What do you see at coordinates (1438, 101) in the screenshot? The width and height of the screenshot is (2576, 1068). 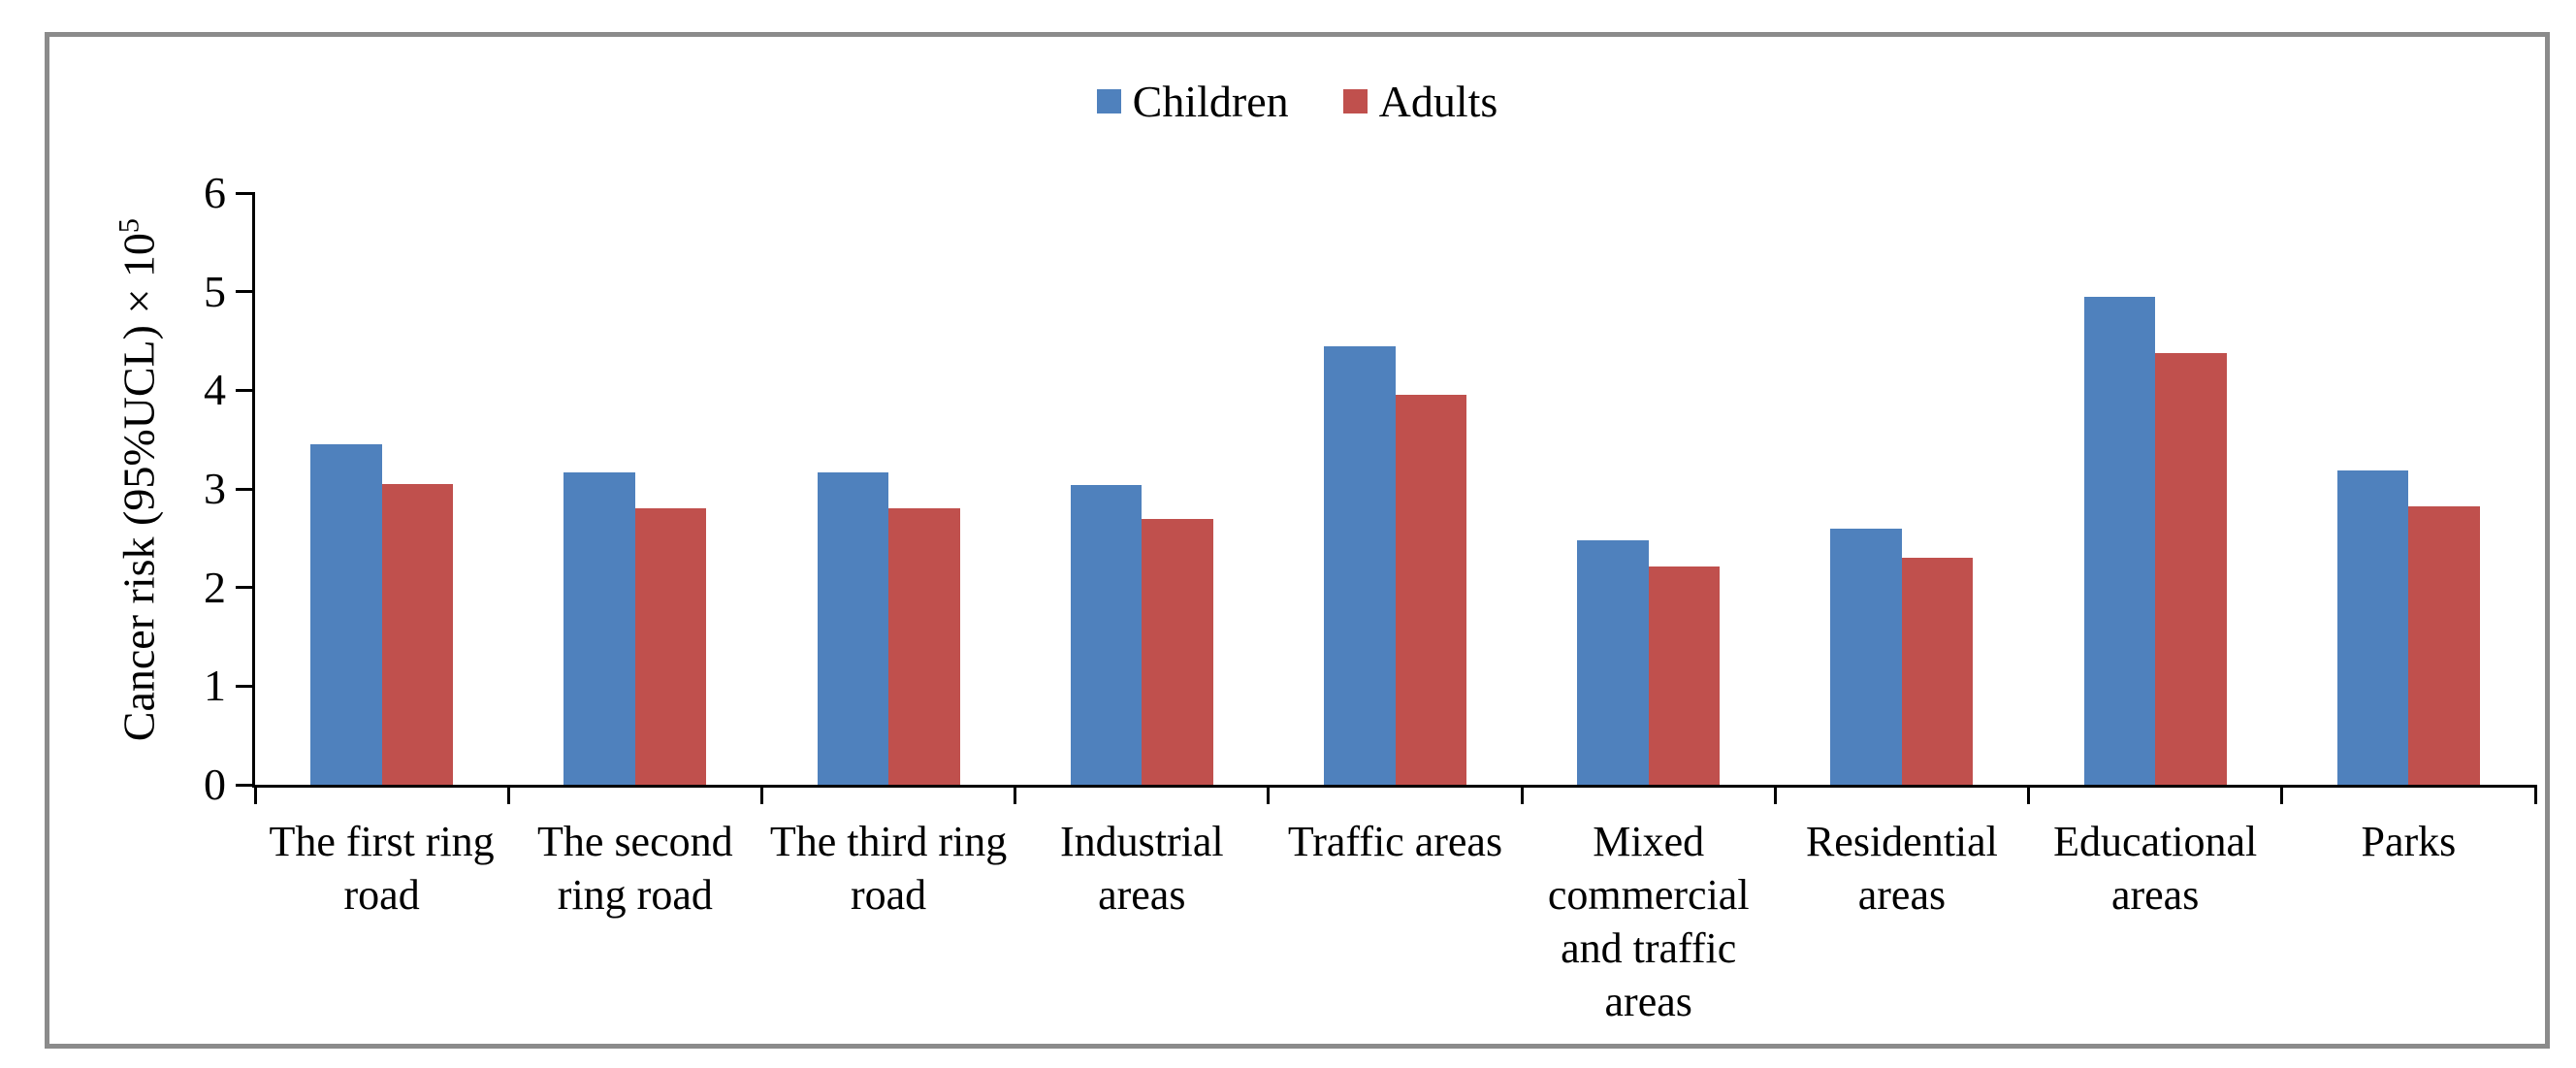 I see `legend-label-adults: Adults` at bounding box center [1438, 101].